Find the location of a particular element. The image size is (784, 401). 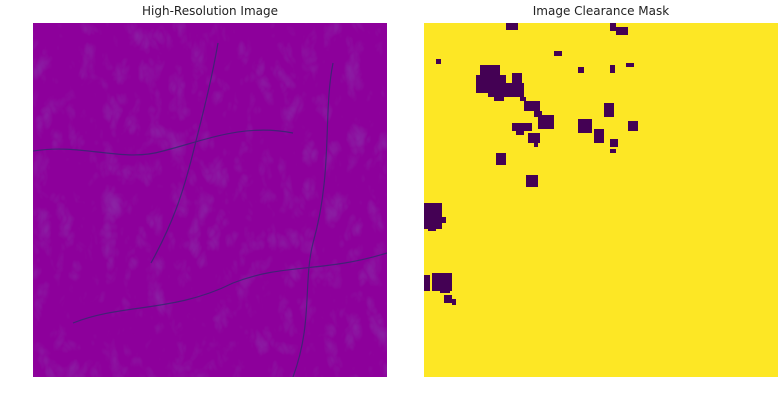

left-panel-title: High-Resolution Image is located at coordinates (209, 11).